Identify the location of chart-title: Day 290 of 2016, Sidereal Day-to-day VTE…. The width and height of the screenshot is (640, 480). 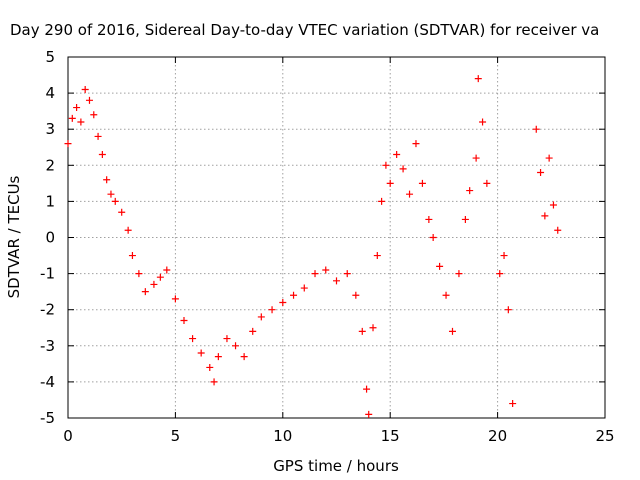
(304, 30).